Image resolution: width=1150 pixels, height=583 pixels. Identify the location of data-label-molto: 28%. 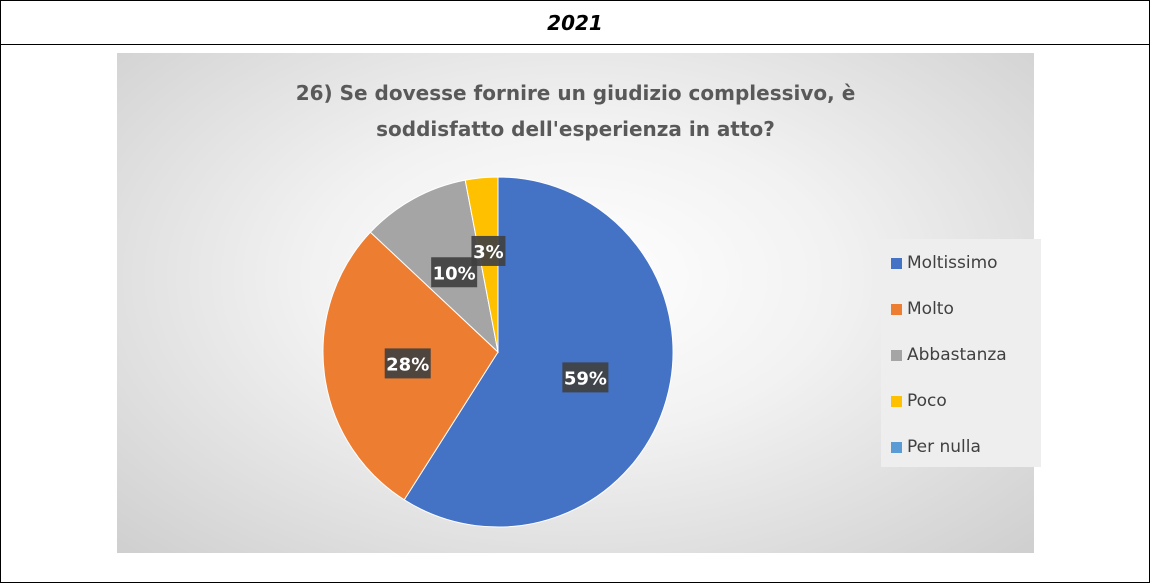
(407, 363).